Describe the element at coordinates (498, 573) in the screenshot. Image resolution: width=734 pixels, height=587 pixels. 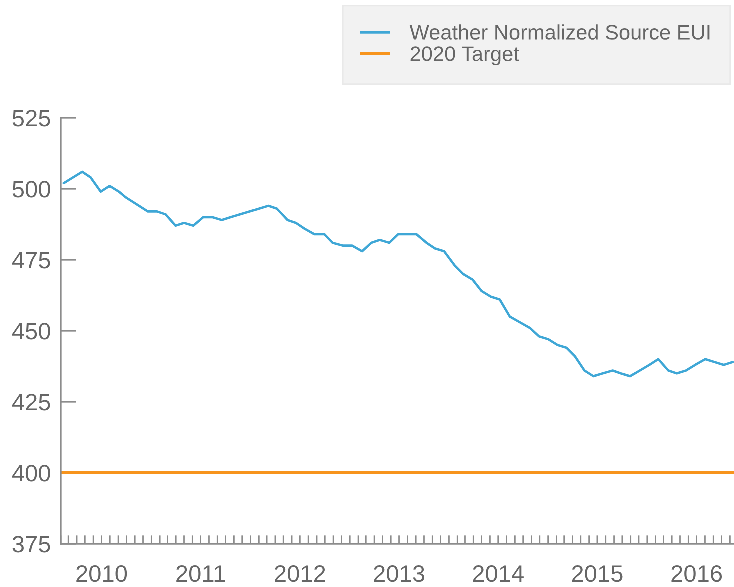
I see `x-tick-label: 2014` at that location.